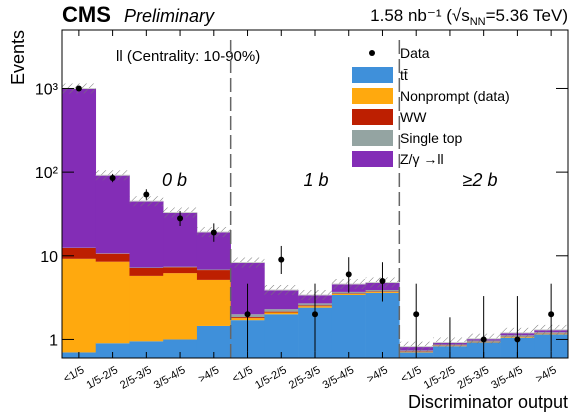 This screenshot has height=416, width=580. Describe the element at coordinates (422, 159) in the screenshot. I see `legend-label: Z/γ →ll` at that location.